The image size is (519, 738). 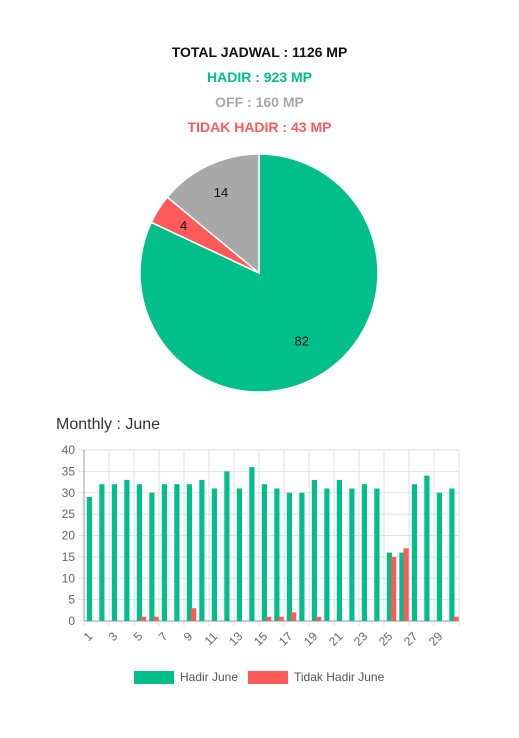 What do you see at coordinates (71, 600) in the screenshot?
I see `y-tick-label: 5` at bounding box center [71, 600].